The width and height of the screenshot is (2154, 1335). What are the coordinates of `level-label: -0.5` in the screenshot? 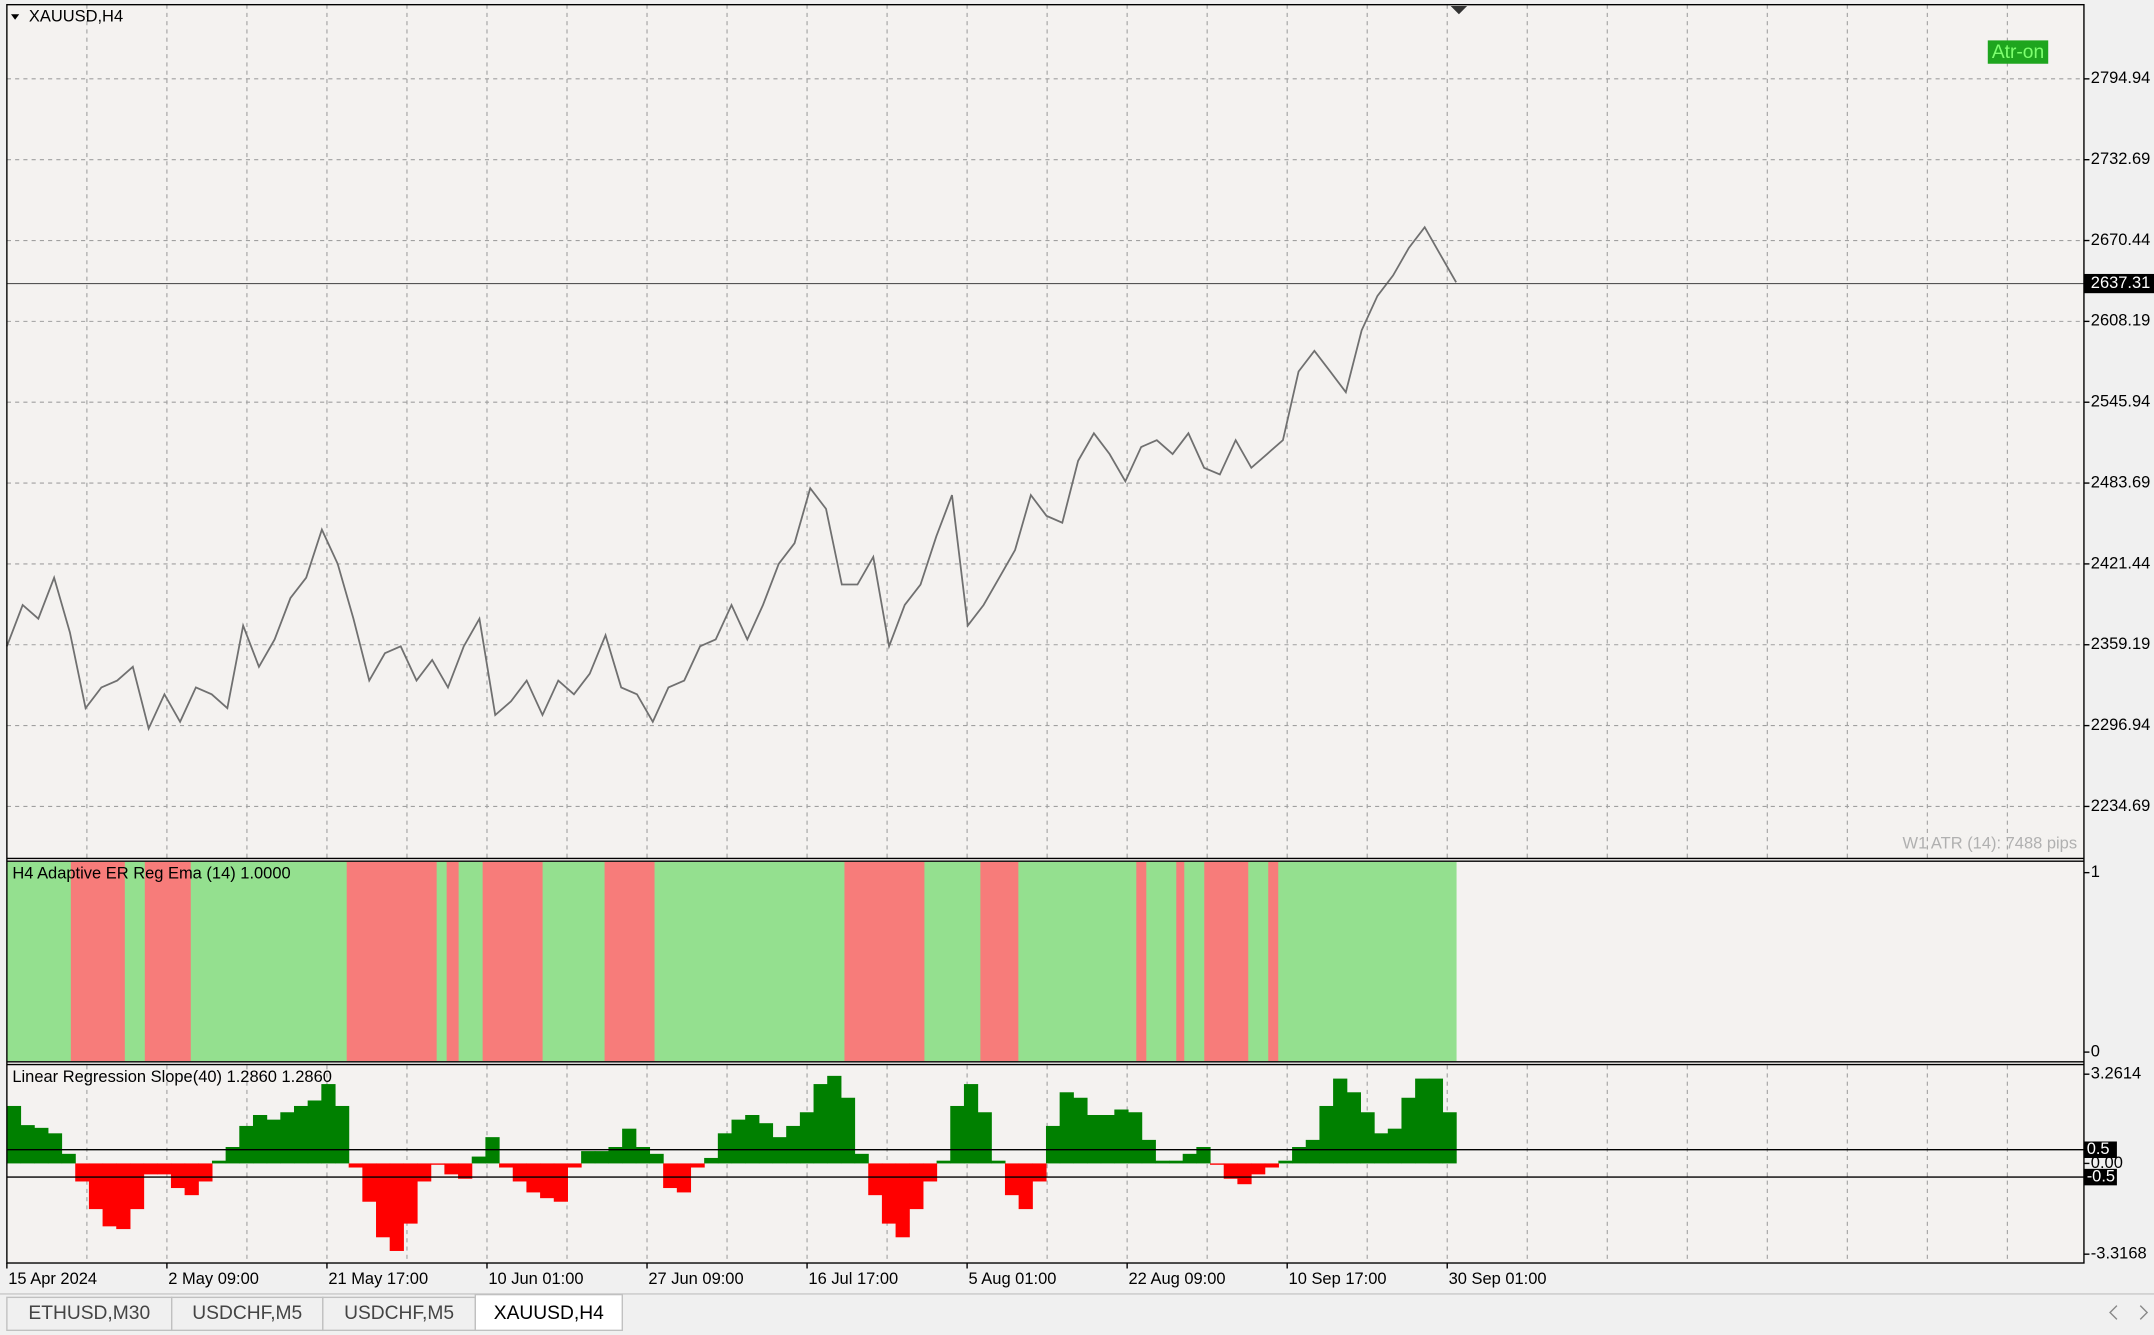 It's located at (2101, 1176).